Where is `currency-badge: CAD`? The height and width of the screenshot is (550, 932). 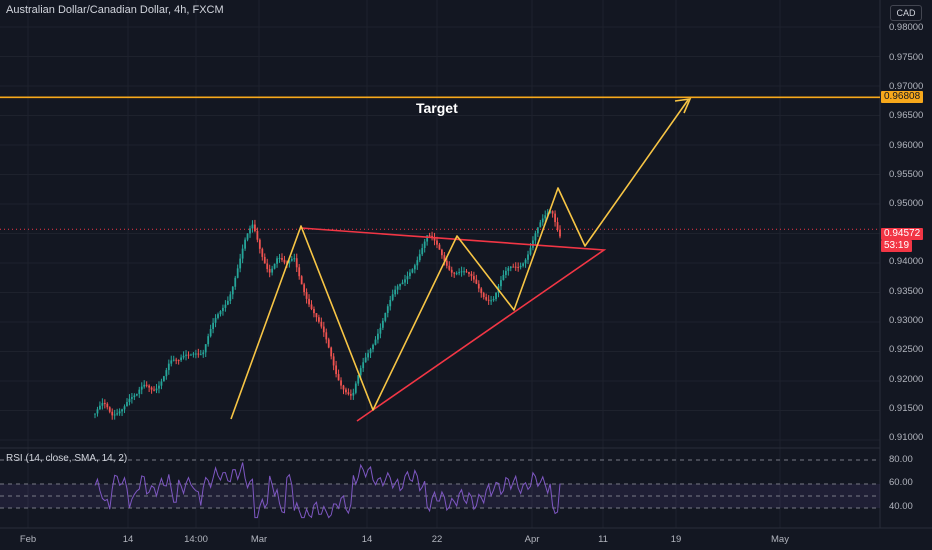
currency-badge: CAD is located at coordinates (906, 13).